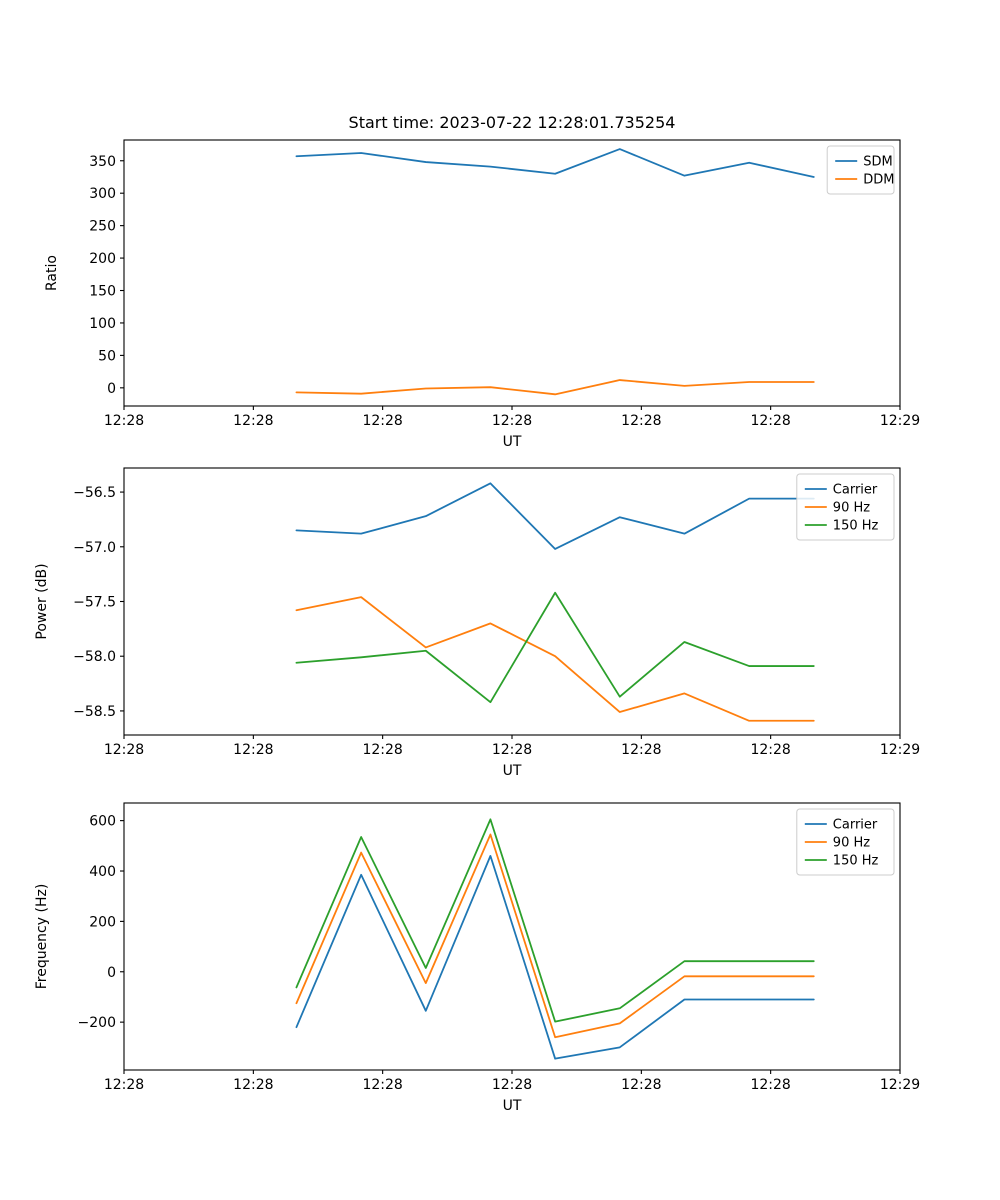  I want to click on y-tick-label: 50, so click(107, 356).